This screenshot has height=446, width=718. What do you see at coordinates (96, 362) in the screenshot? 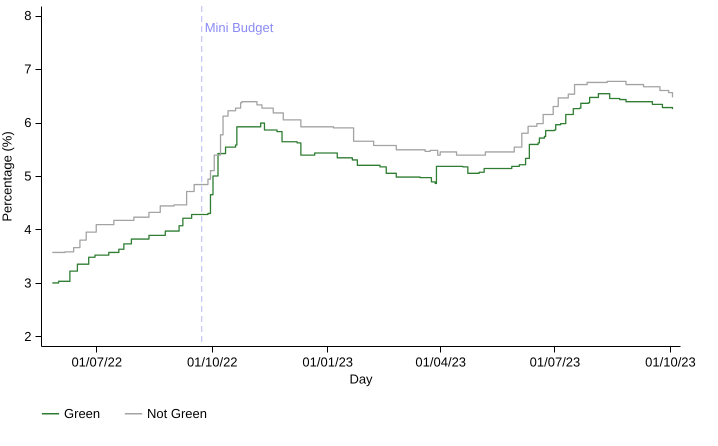
I see `x-tick-label: 01/07/22` at bounding box center [96, 362].